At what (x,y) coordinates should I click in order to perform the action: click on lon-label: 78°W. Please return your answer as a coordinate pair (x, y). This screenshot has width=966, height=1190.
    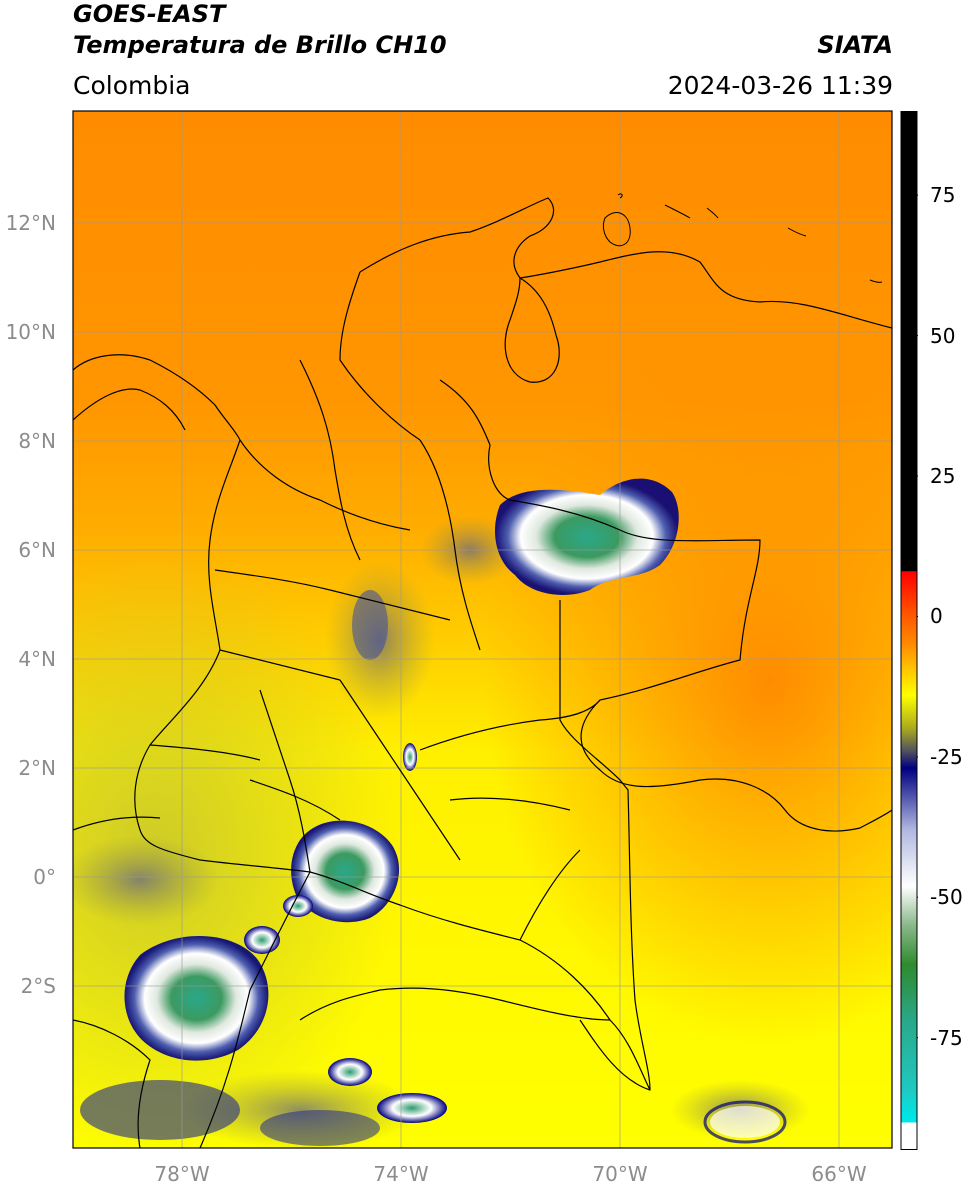
    Looking at the image, I should click on (182, 1174).